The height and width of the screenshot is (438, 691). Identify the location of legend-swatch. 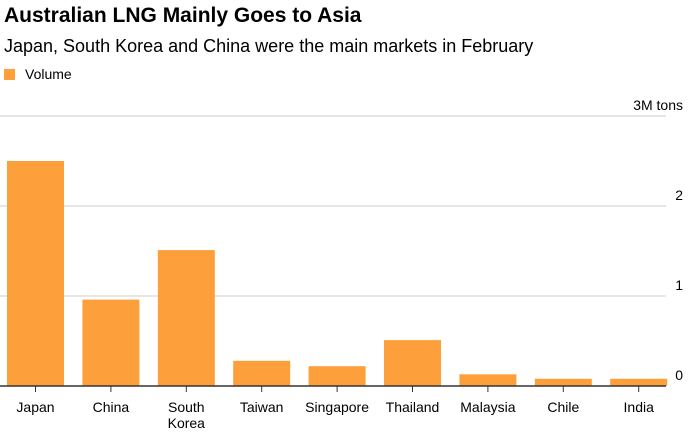
(9, 74).